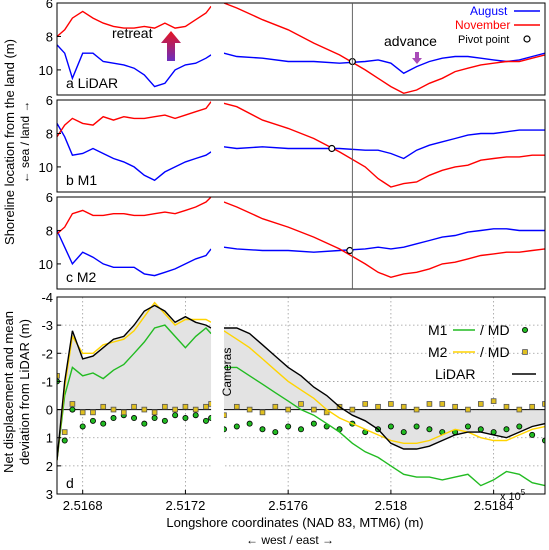 This screenshot has width=549, height=550. Describe the element at coordinates (217, 146) in the screenshot. I see `panel-1-gap` at that location.